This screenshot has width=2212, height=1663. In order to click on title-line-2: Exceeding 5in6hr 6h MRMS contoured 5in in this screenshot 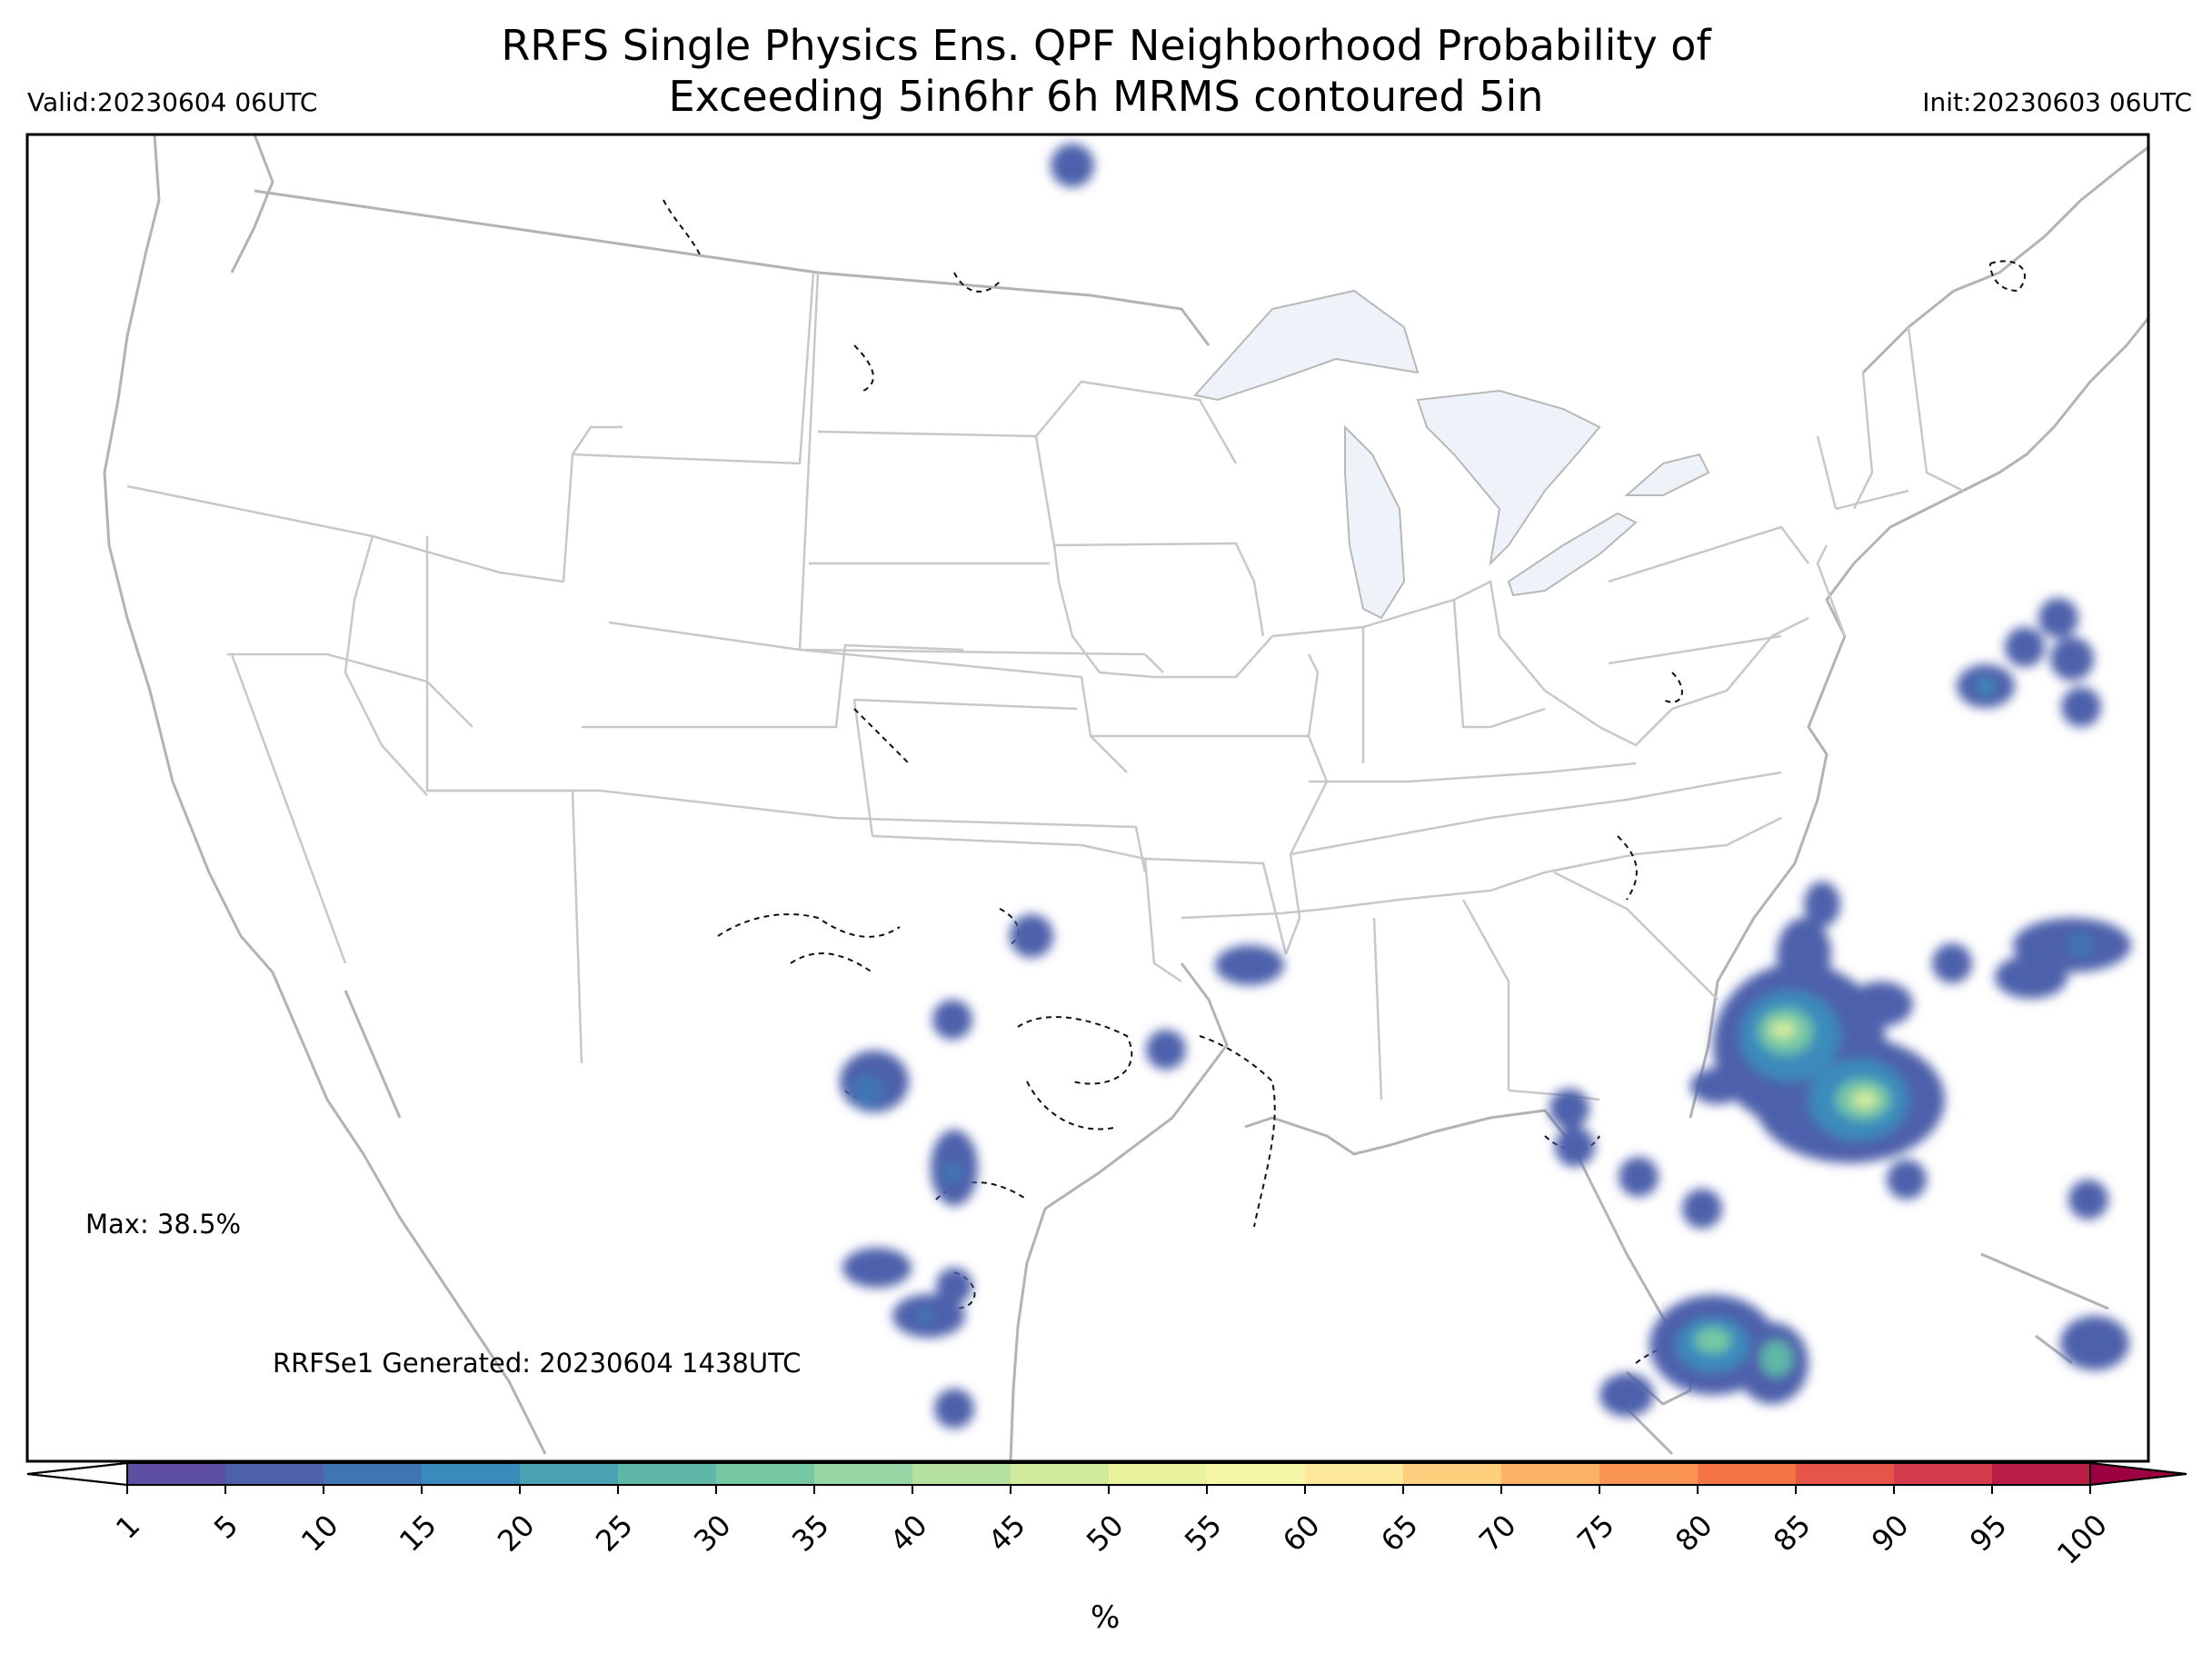, I will do `click(1106, 96)`.